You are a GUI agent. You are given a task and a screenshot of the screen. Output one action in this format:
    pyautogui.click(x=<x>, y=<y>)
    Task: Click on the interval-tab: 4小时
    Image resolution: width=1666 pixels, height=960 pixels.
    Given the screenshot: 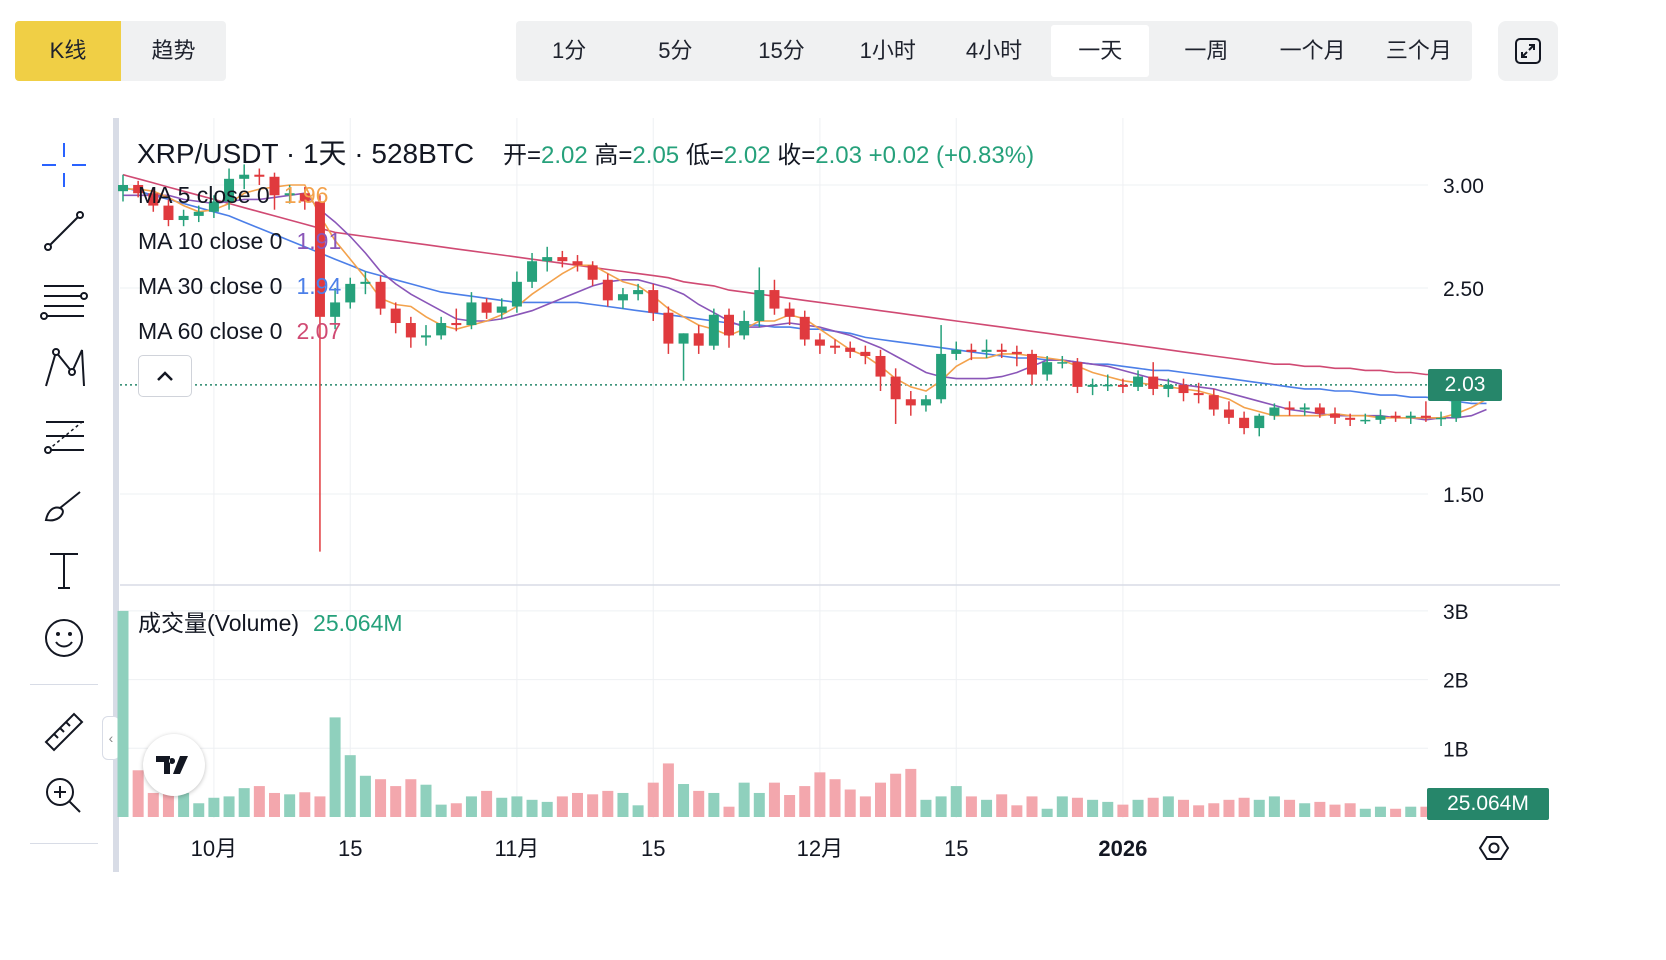 What is the action you would take?
    pyautogui.click(x=994, y=50)
    